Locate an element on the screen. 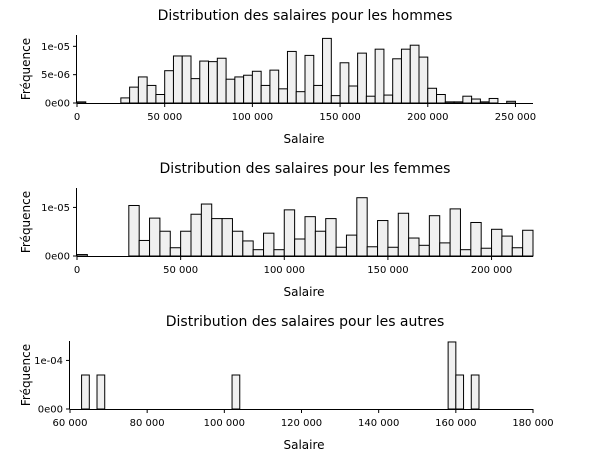 This screenshot has width=610, height=460. y-tick-label: 5e-06 is located at coordinates (55, 75).